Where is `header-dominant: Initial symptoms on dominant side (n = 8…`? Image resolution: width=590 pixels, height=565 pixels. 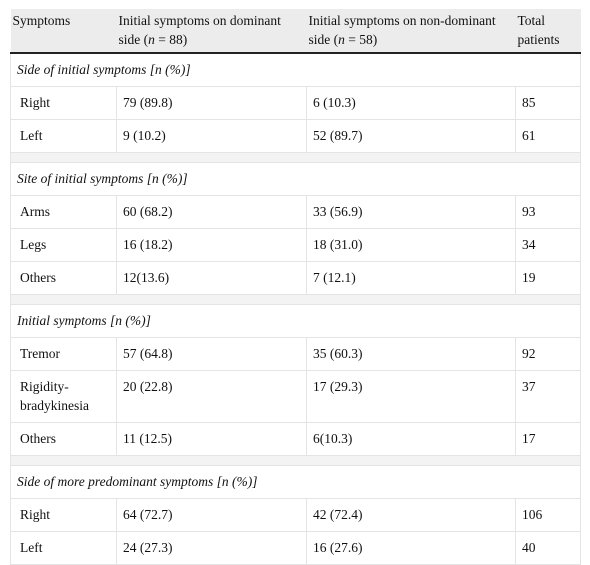
header-dominant: Initial symptoms on dominant side (n = 8… is located at coordinates (211, 31).